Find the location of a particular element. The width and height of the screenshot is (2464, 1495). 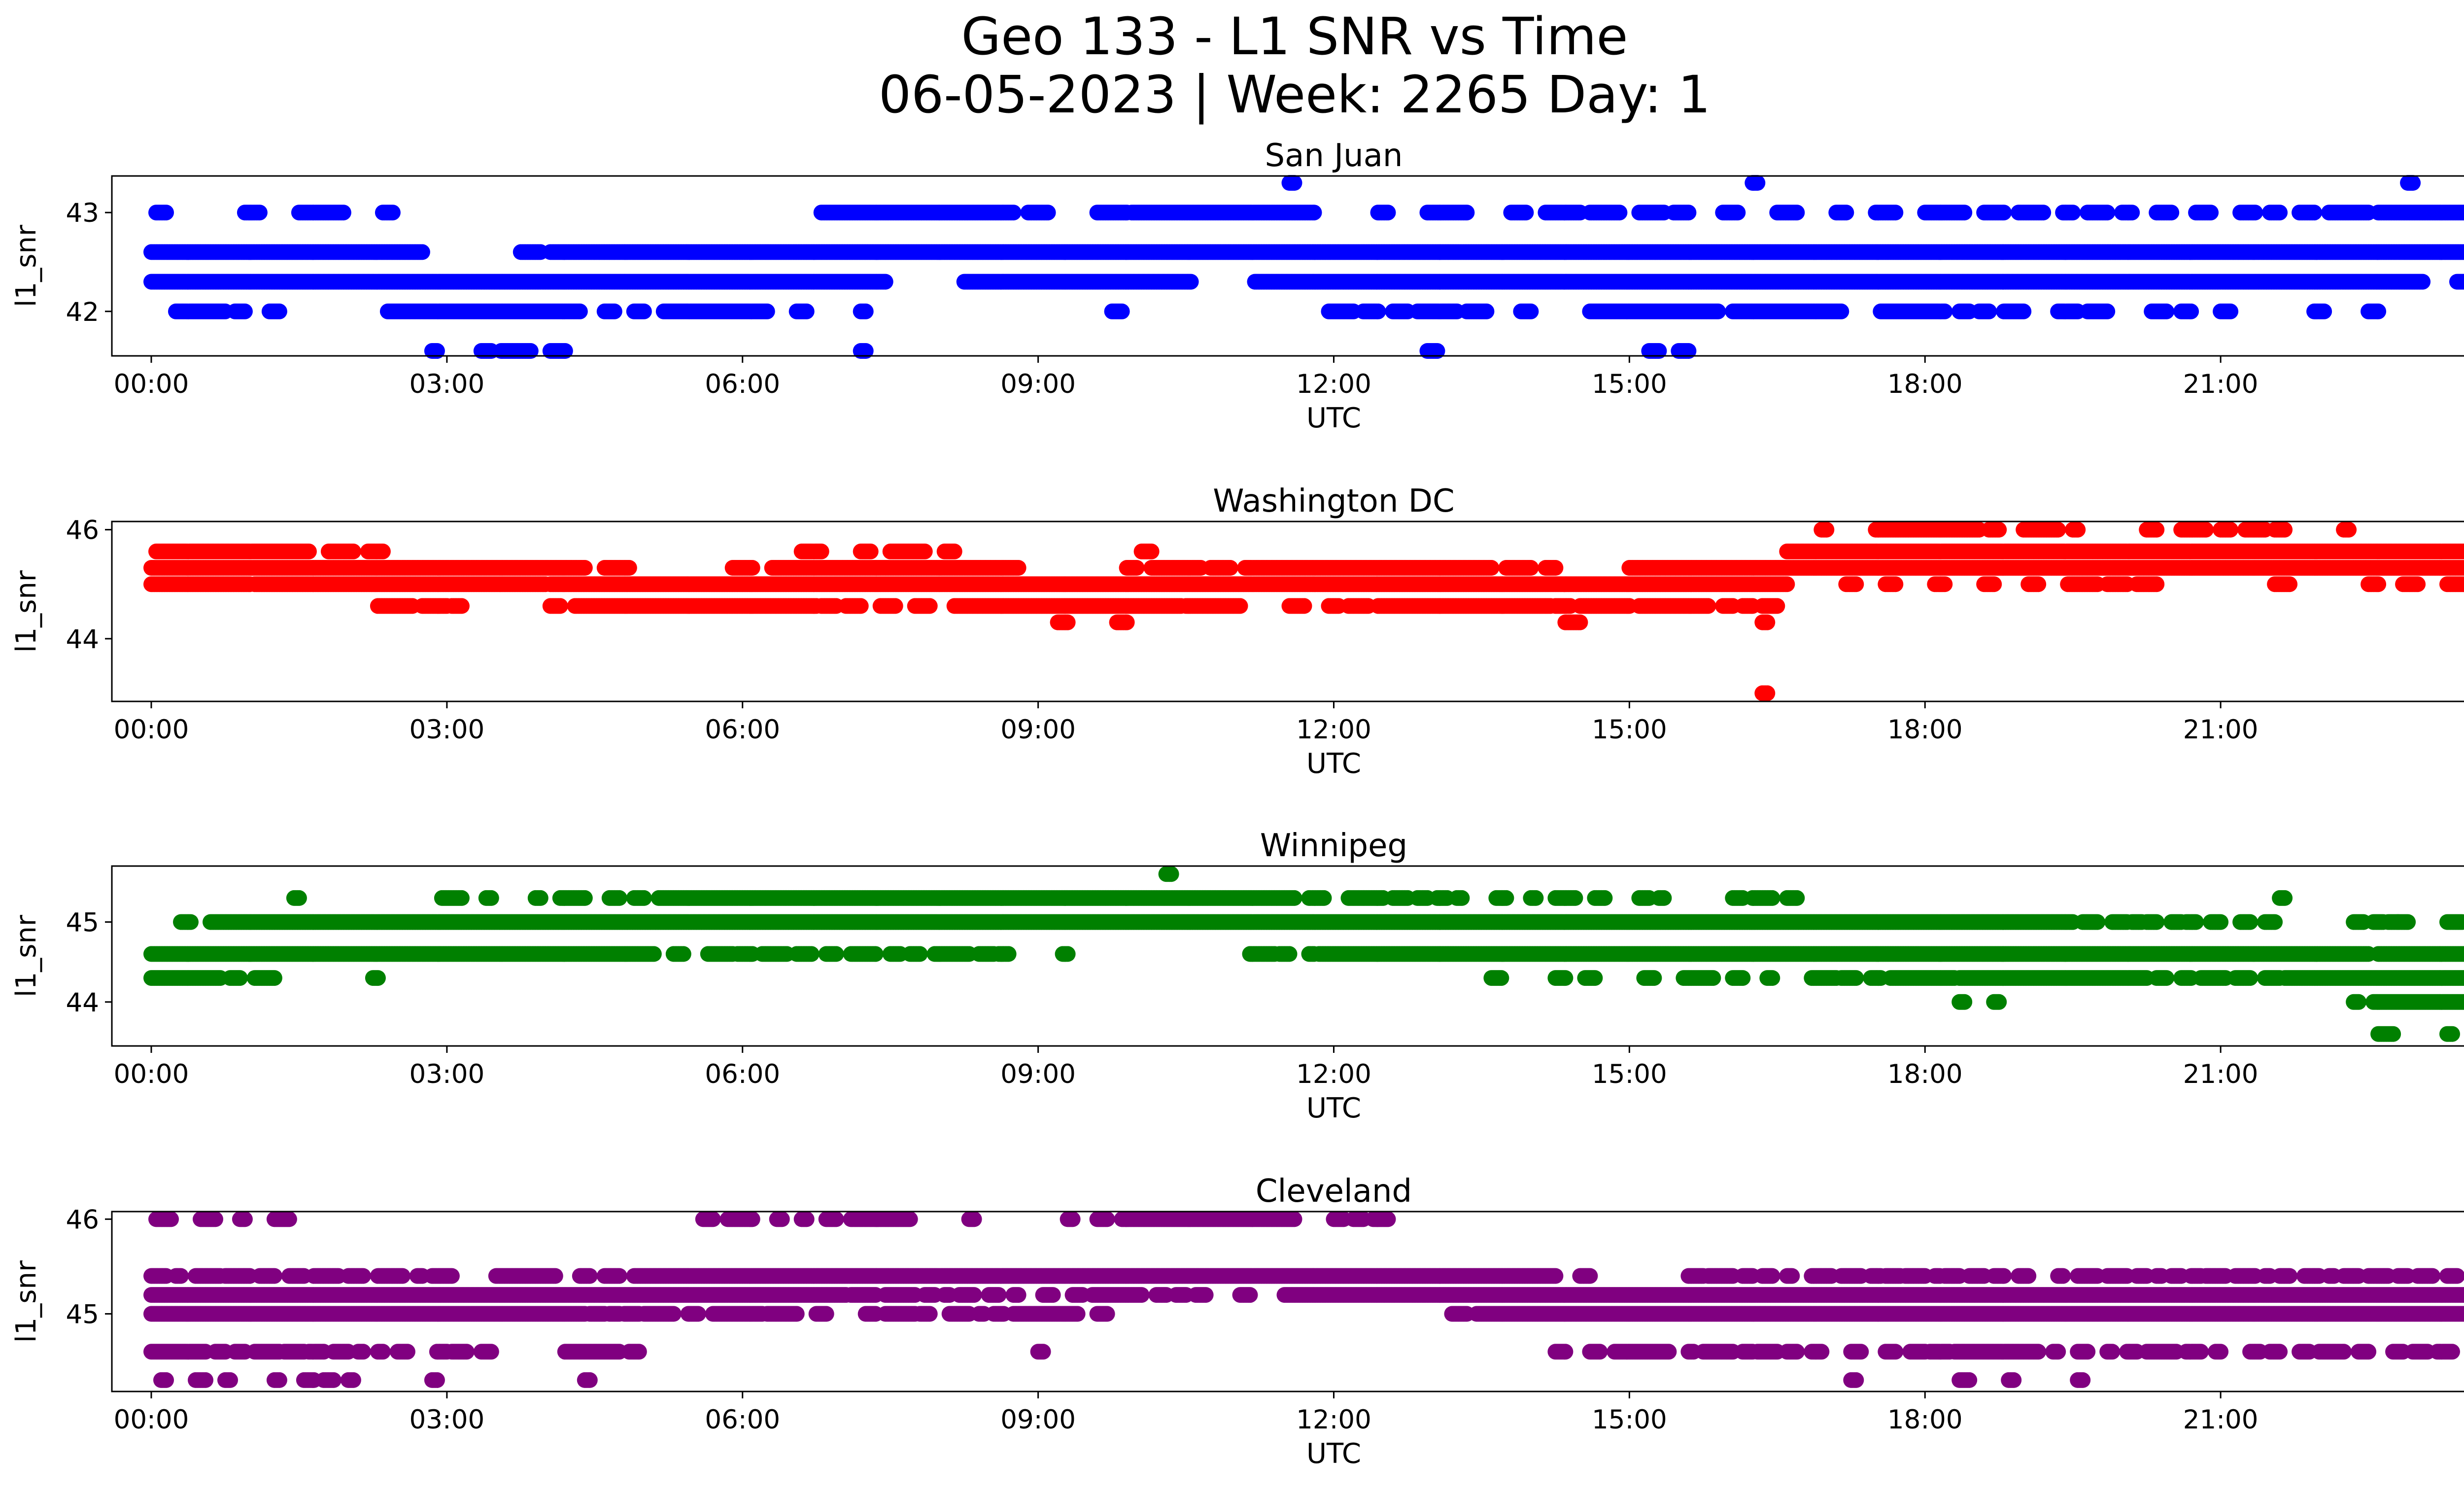

x-axis-label: UTC is located at coordinates (1333, 418).